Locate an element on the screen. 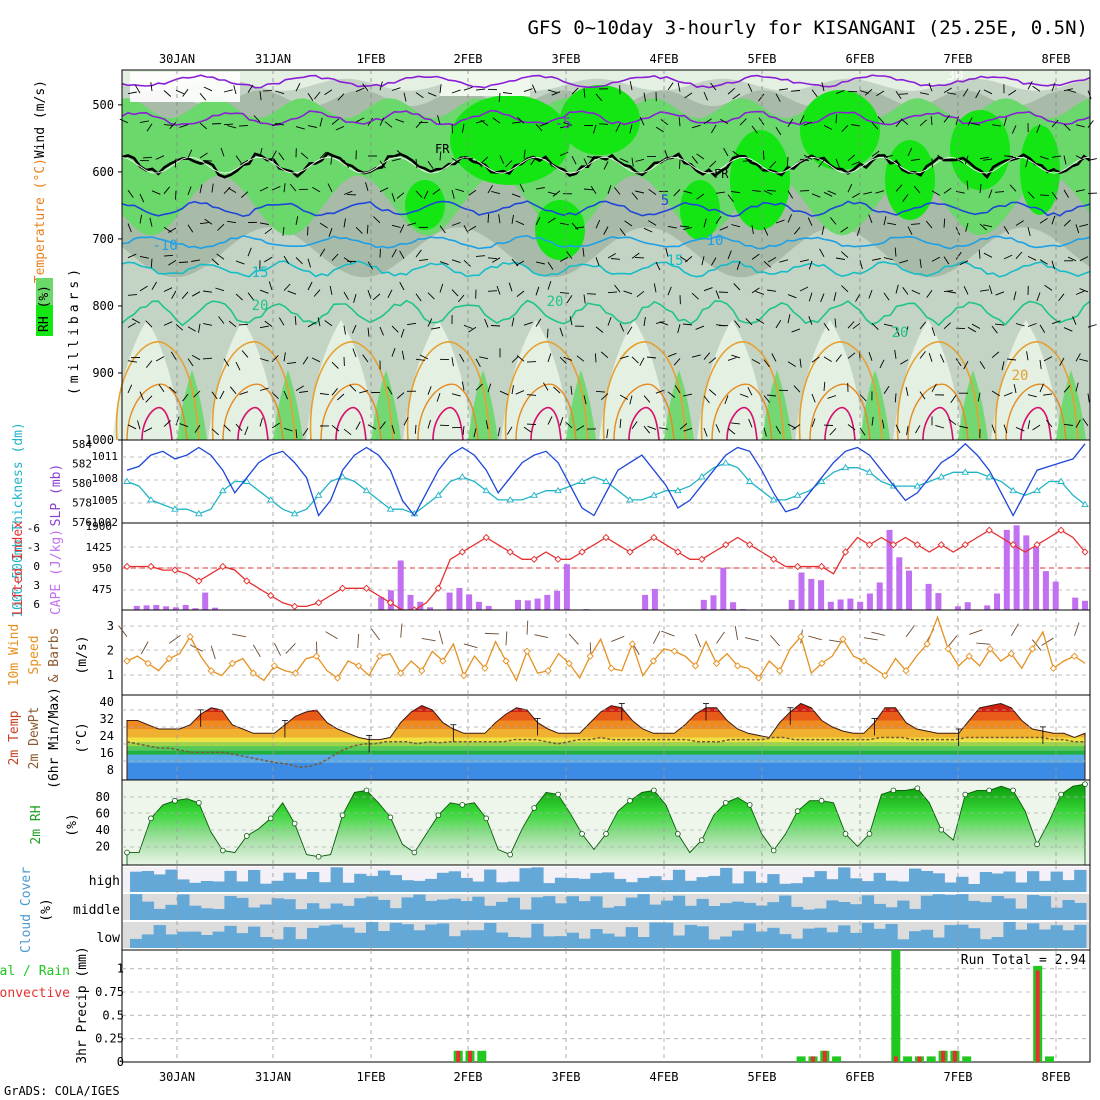 This screenshot has width=1100, height=1100. top-date-label: 1FEB is located at coordinates (371, 59).